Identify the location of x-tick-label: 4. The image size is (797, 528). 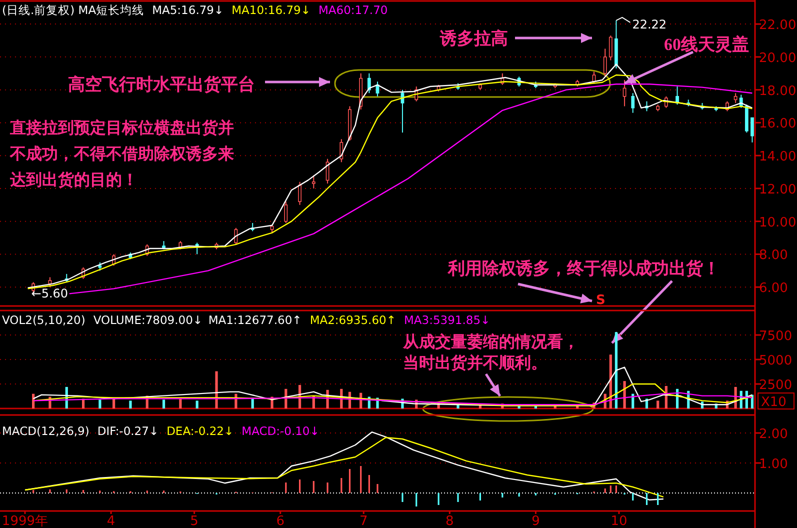
(111, 521).